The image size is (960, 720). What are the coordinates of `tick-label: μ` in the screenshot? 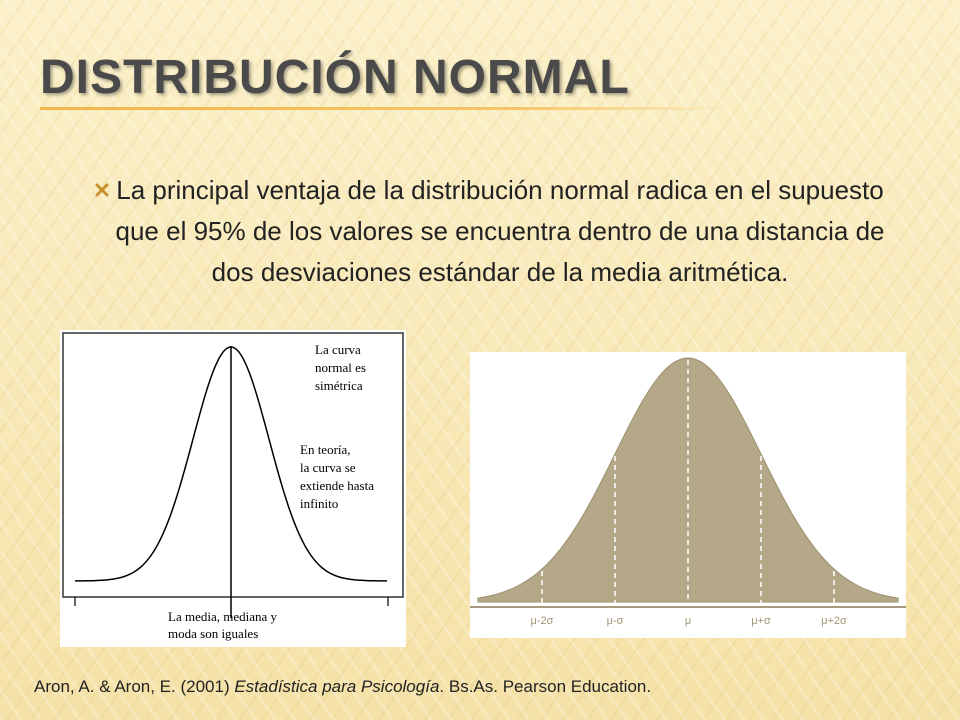 It's located at (688, 621).